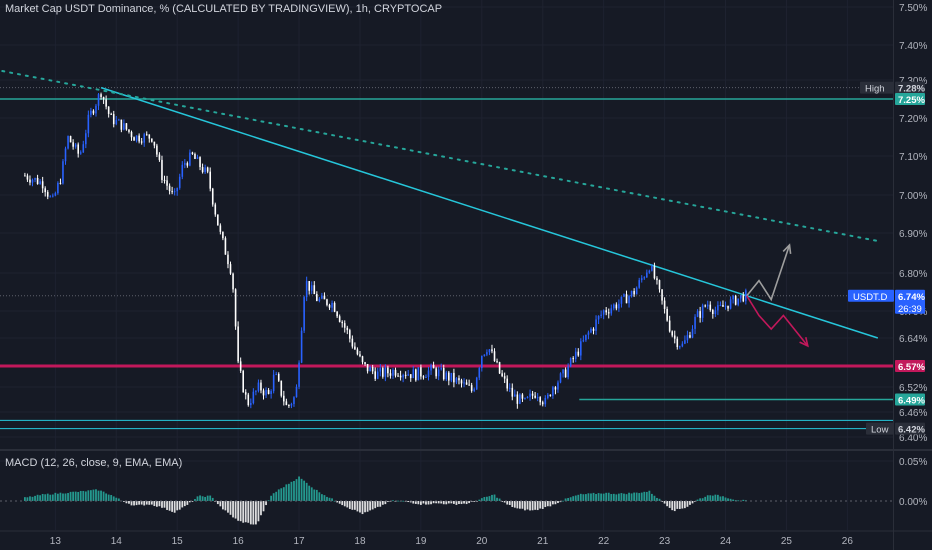 The image size is (932, 550). Describe the element at coordinates (911, 89) in the screenshot. I see `price-tag-value: 7.28%` at that location.